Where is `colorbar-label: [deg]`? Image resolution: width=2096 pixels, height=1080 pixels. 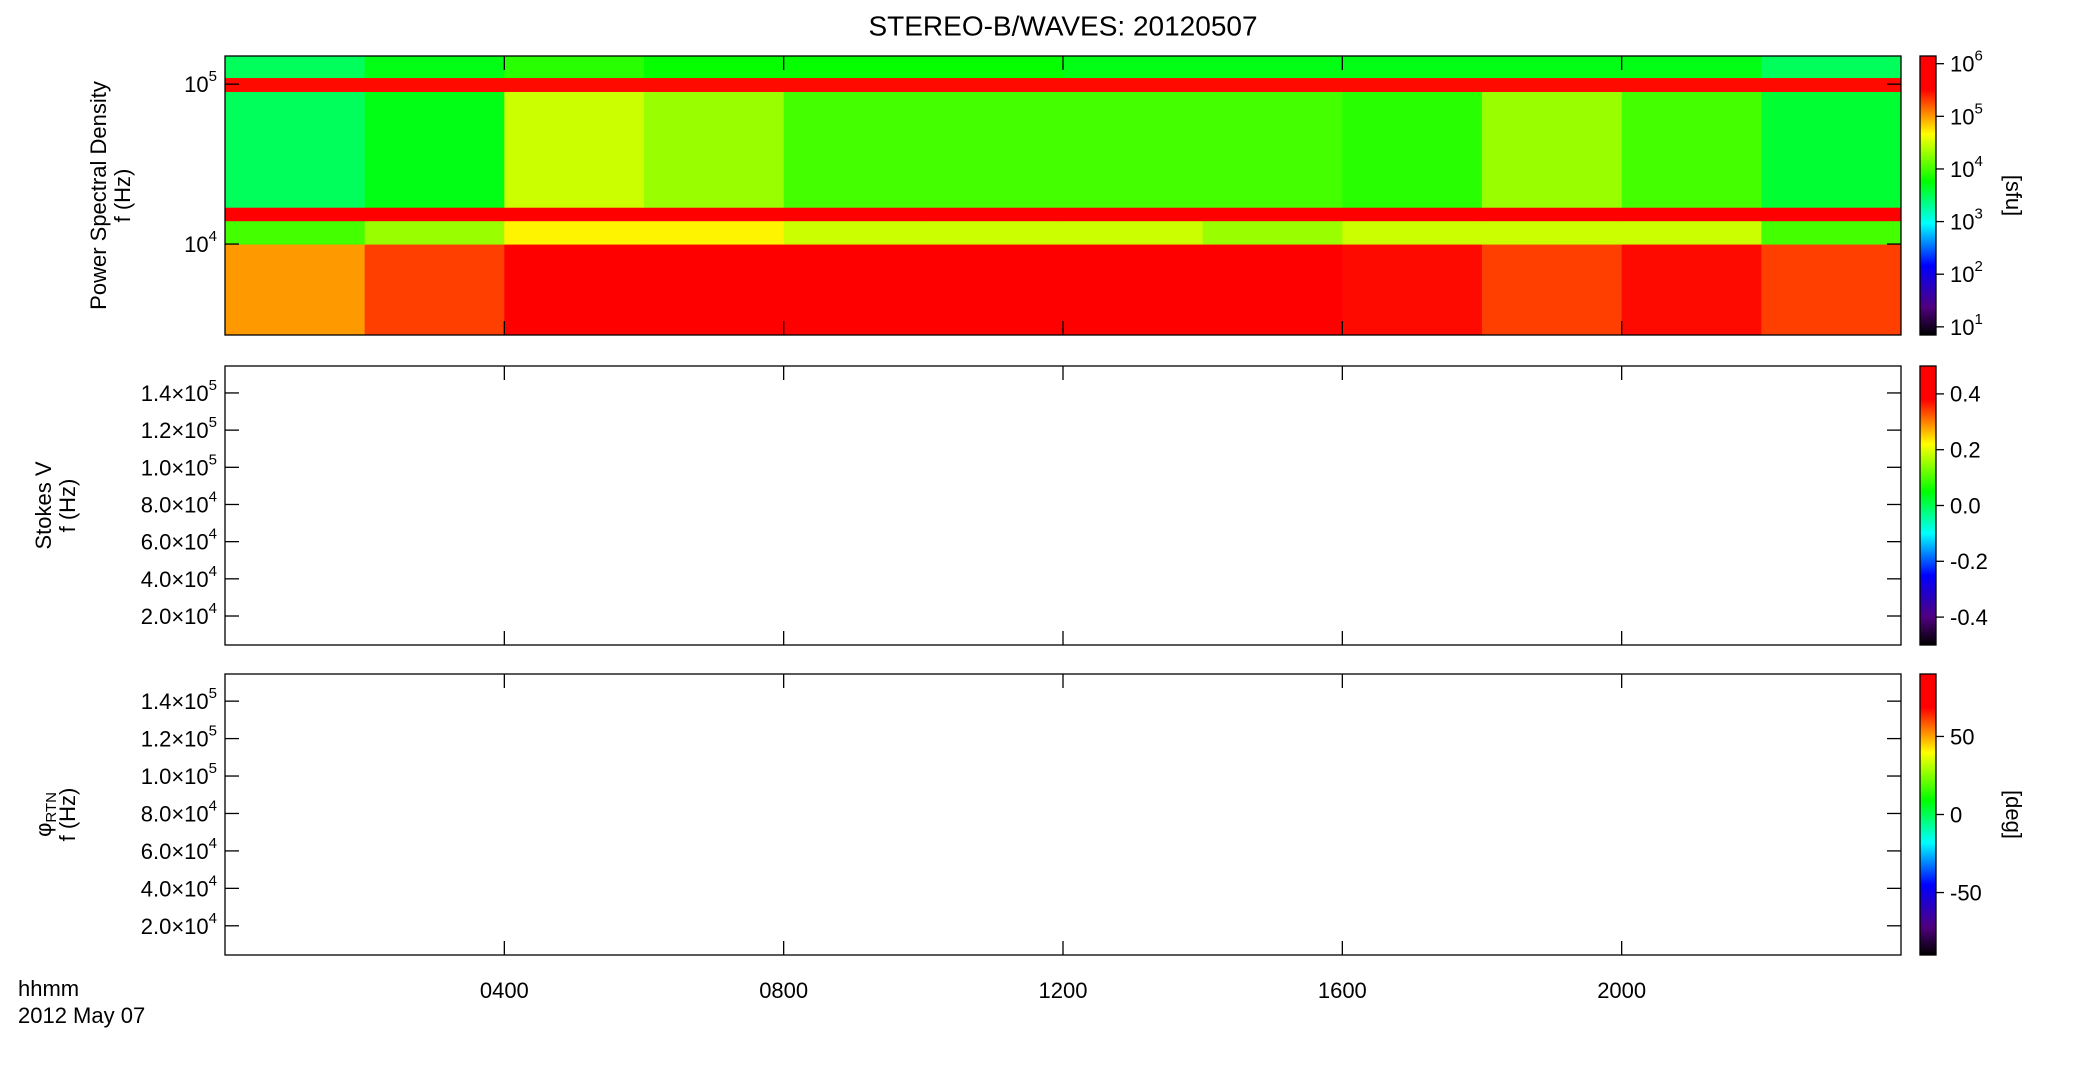 colorbar-label: [deg] is located at coordinates (2013, 814).